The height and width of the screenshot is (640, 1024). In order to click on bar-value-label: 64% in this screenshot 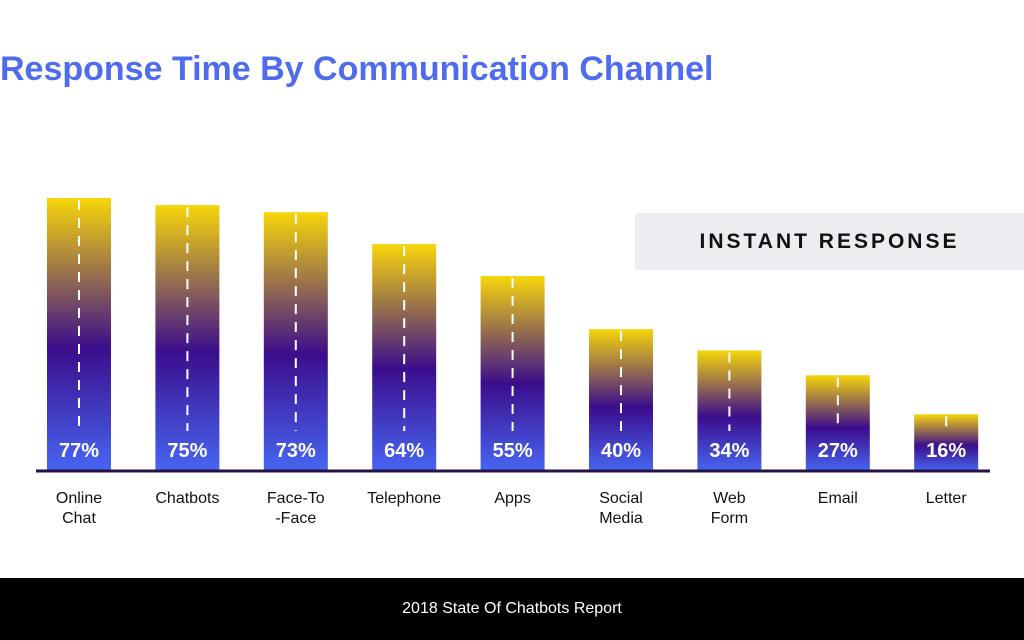, I will do `click(404, 451)`.